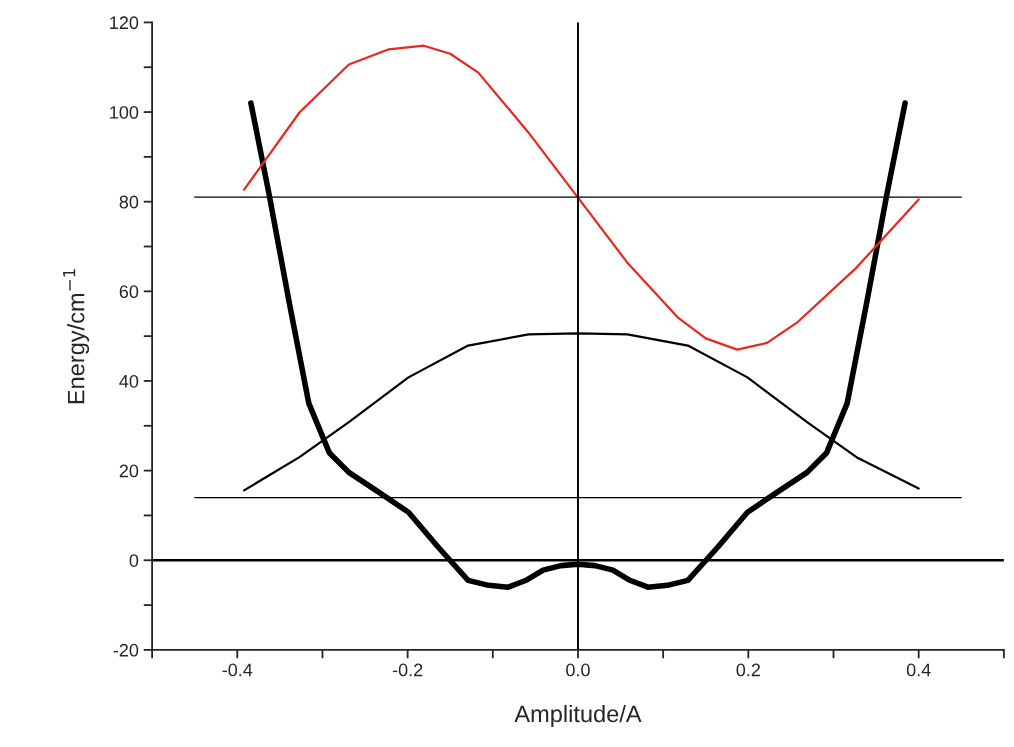  Describe the element at coordinates (76, 336) in the screenshot. I see `y-axis-title: Energy/cm$^{−1}$` at that location.